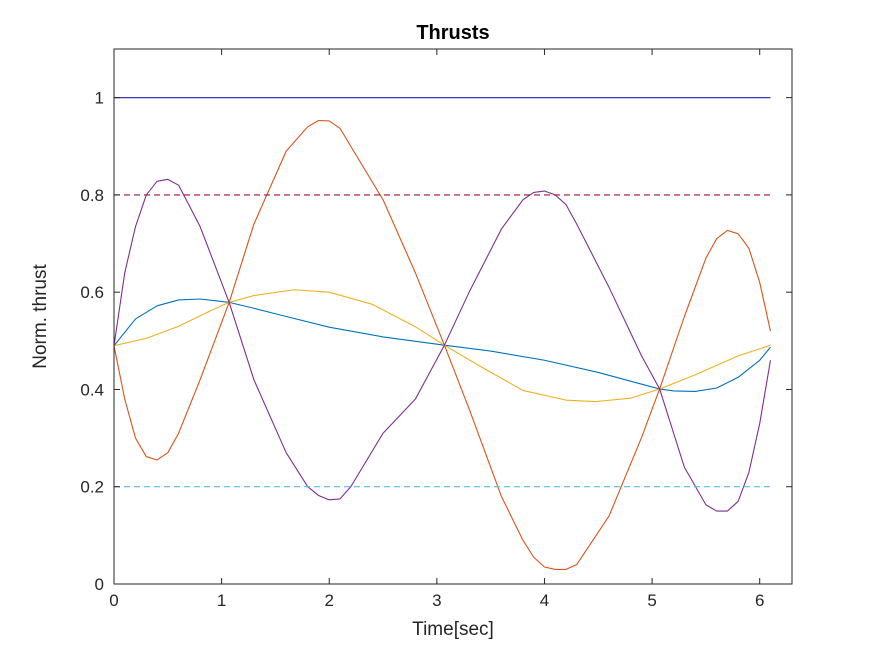 This screenshot has width=875, height=656. What do you see at coordinates (113, 600) in the screenshot?
I see `x-tick-label-0: 0` at bounding box center [113, 600].